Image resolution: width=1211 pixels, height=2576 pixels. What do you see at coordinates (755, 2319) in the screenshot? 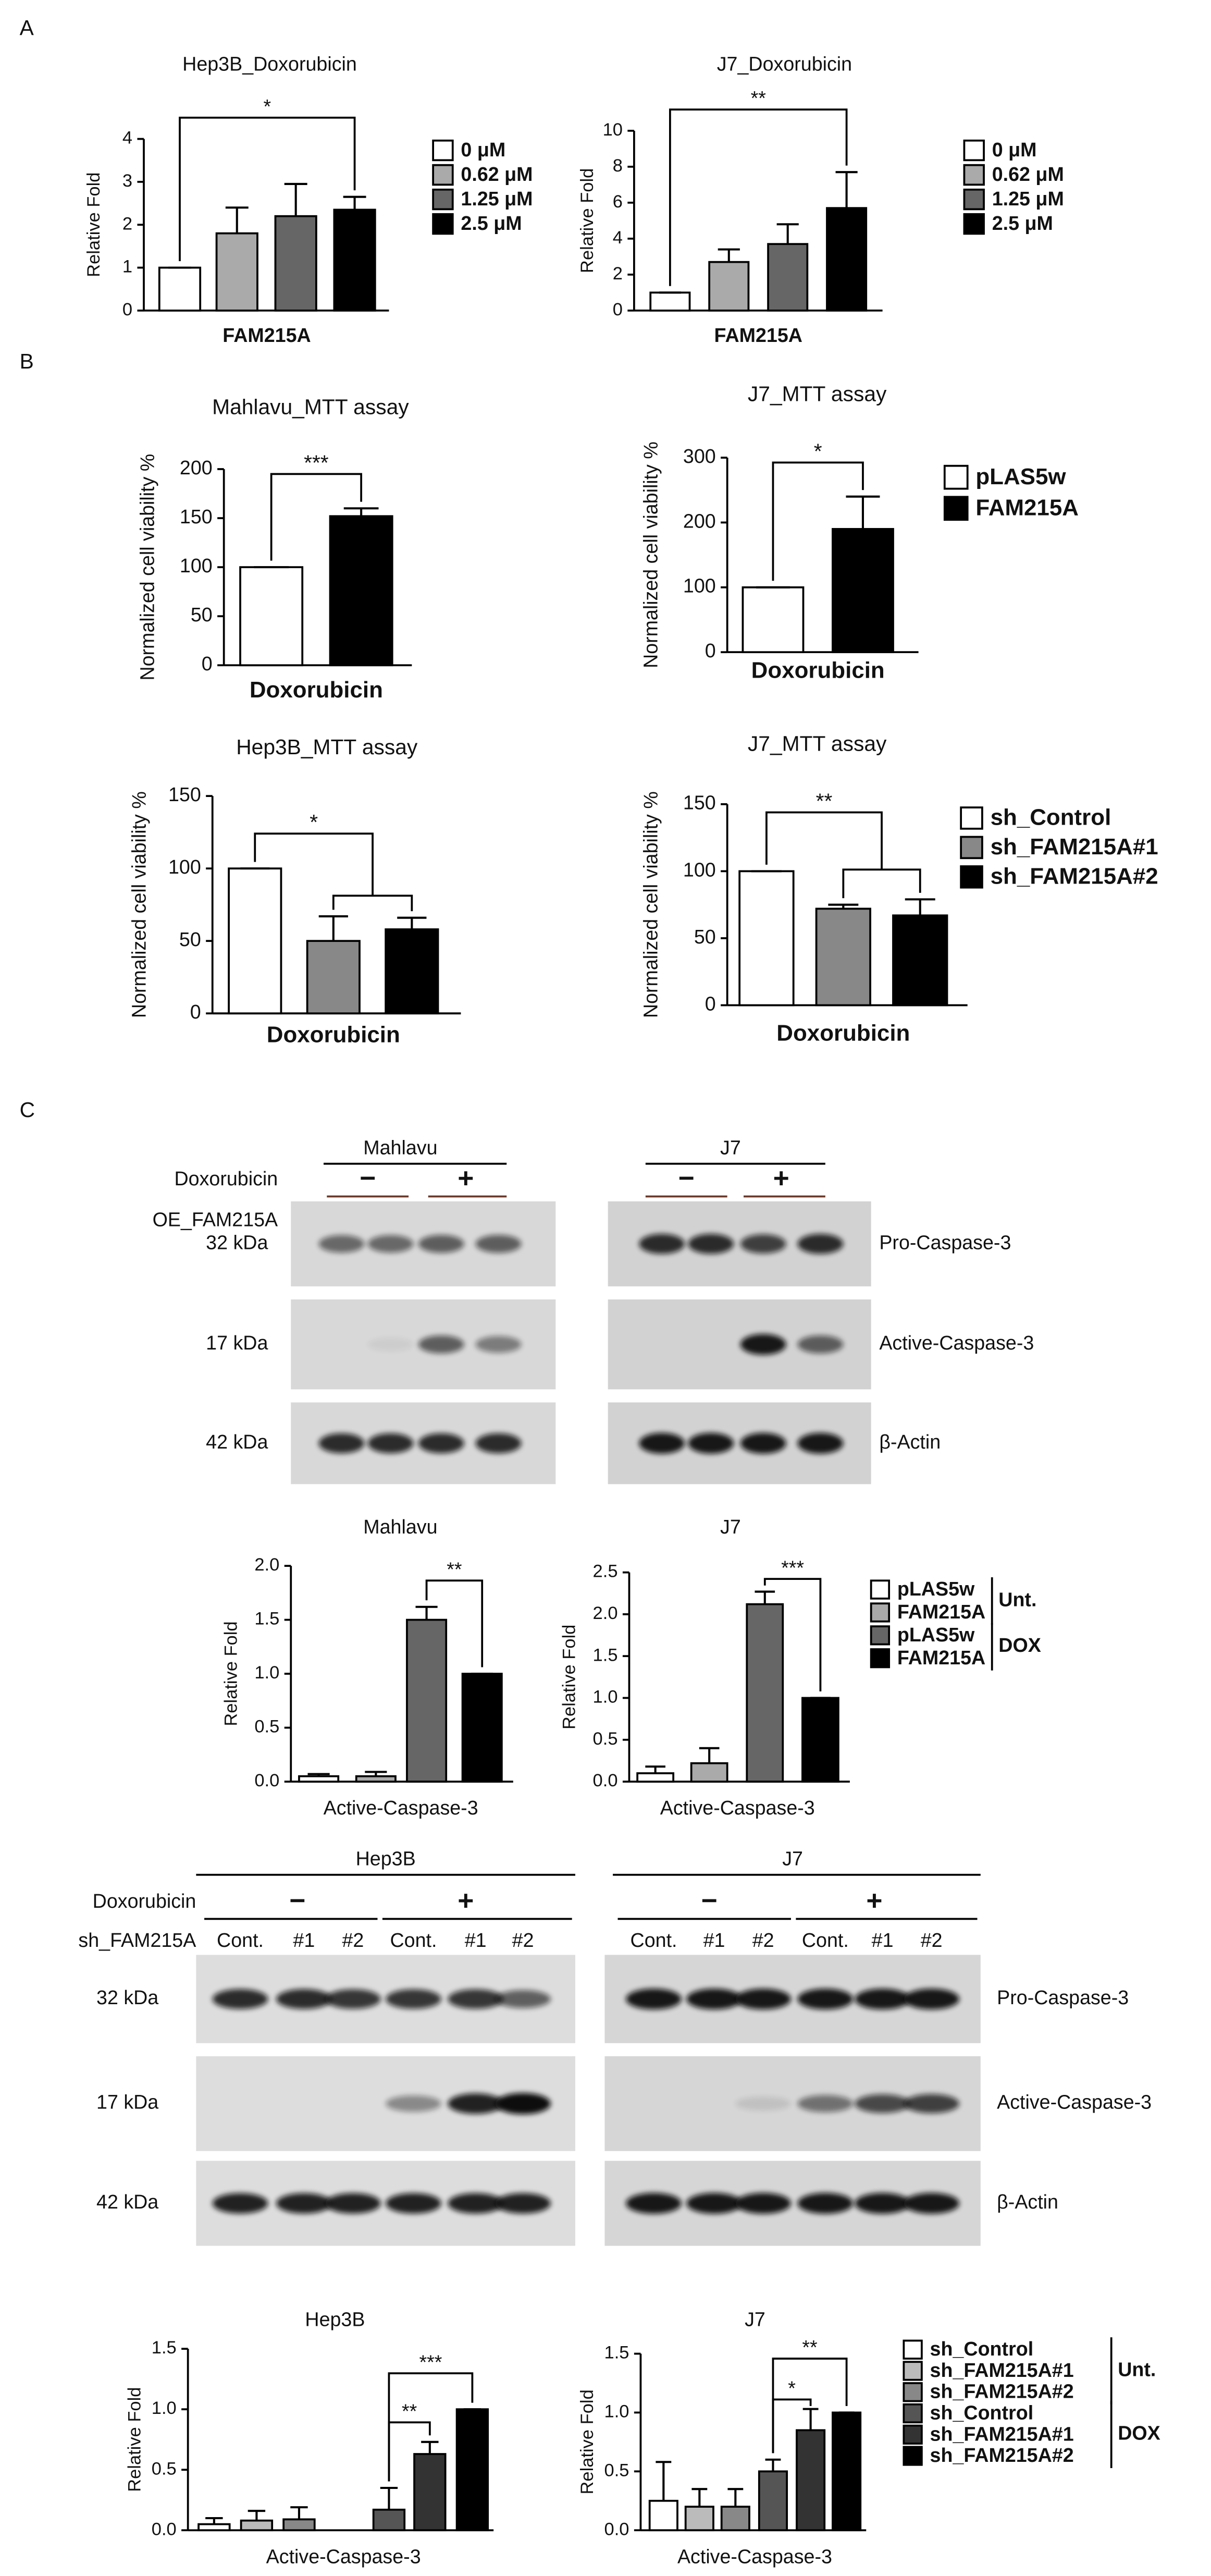
I see `chart-title: J7` at bounding box center [755, 2319].